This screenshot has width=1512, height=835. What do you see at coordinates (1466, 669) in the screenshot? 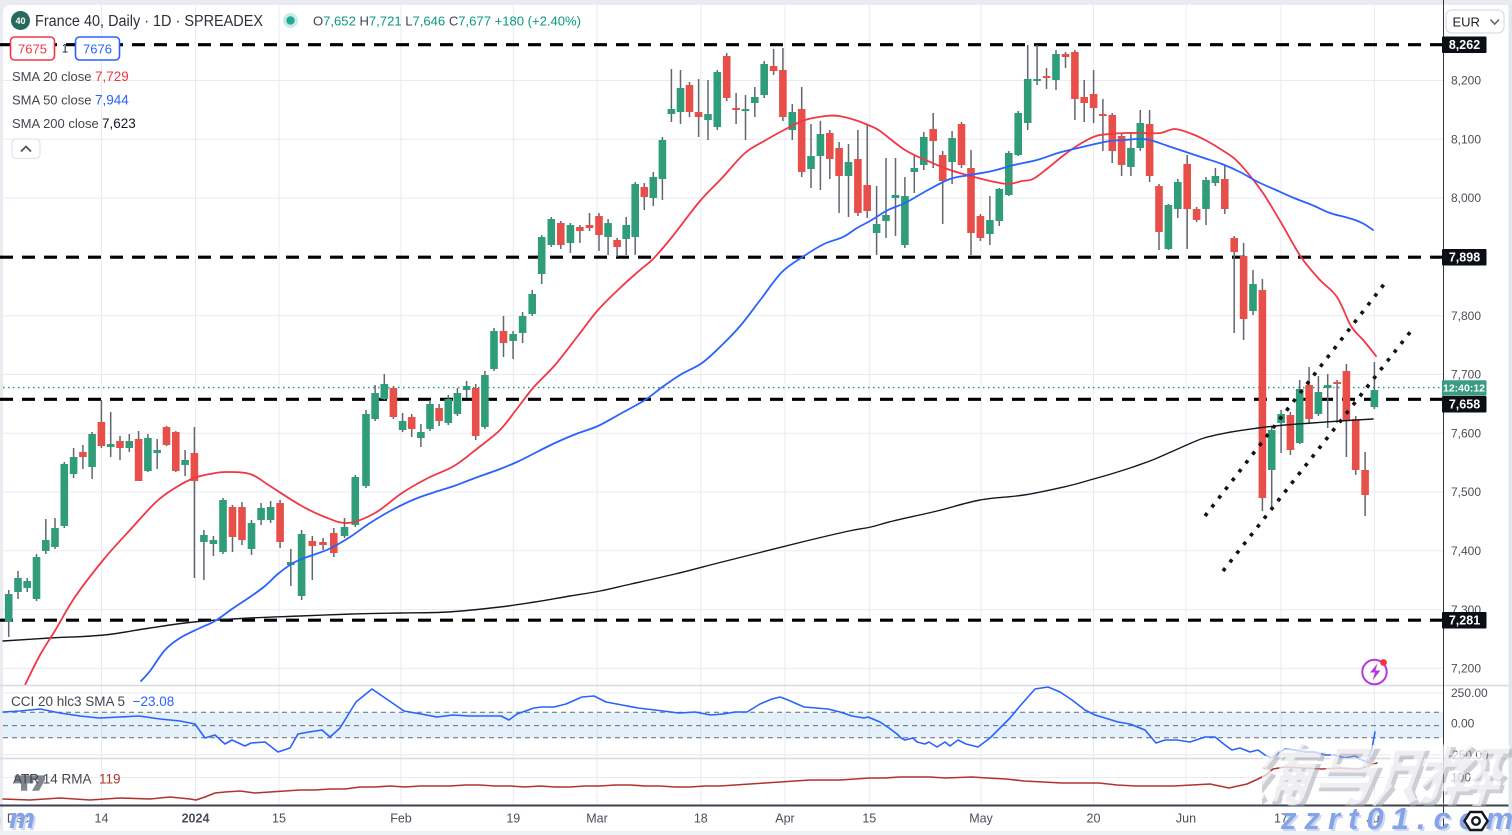
I see `svg-text: 7,200` at bounding box center [1466, 669].